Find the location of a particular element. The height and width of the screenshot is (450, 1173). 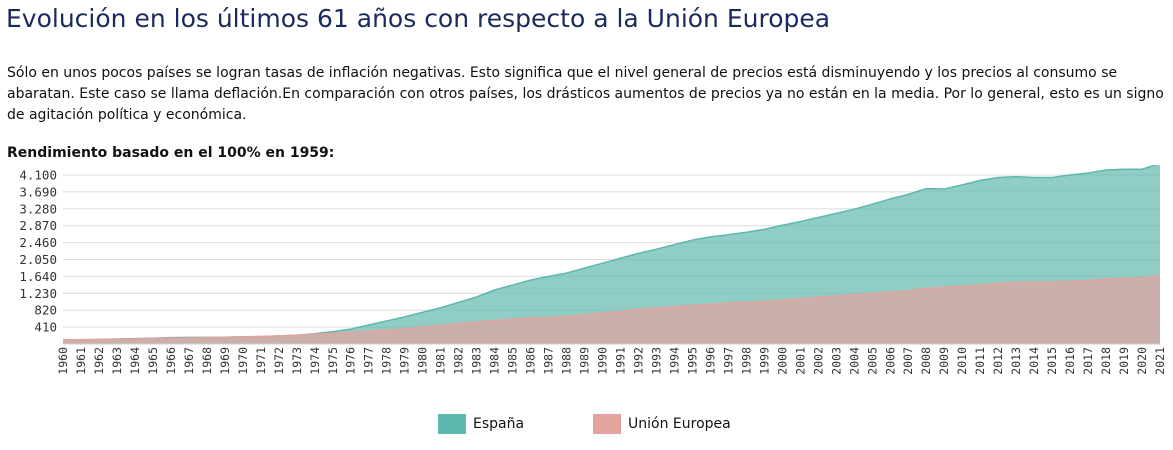

x-tick-label: 2000 is located at coordinates (782, 361).